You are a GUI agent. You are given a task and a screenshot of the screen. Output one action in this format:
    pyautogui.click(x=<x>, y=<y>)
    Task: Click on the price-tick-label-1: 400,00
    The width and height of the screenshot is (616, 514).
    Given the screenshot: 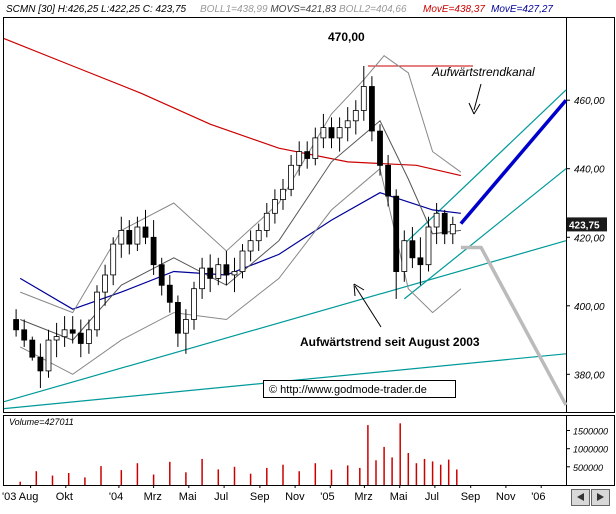 What is the action you would take?
    pyautogui.click(x=589, y=307)
    